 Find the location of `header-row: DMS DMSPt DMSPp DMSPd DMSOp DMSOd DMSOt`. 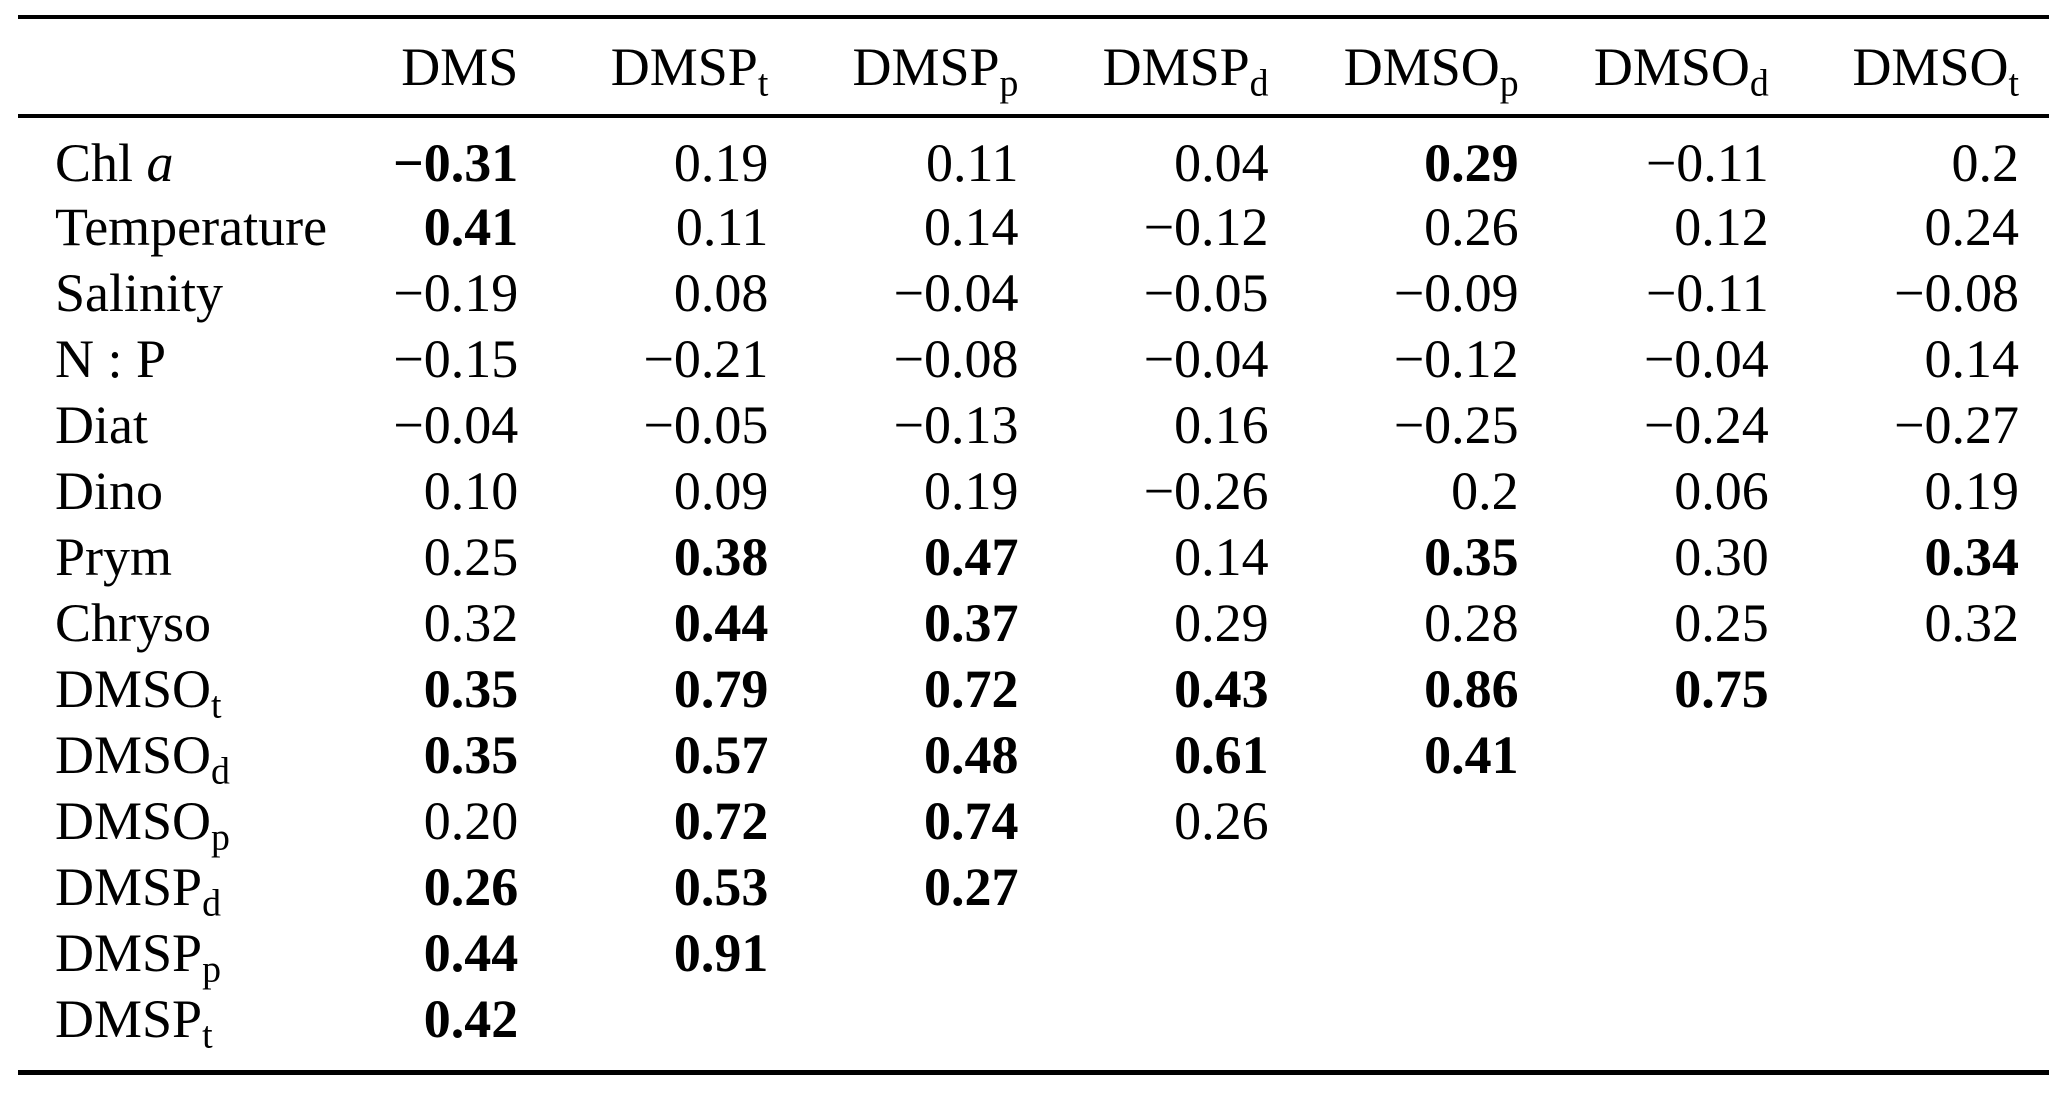

header-row: DMS DMSPt DMSPp DMSPd DMSOp DMSOd DMSOt is located at coordinates (1033, 67).